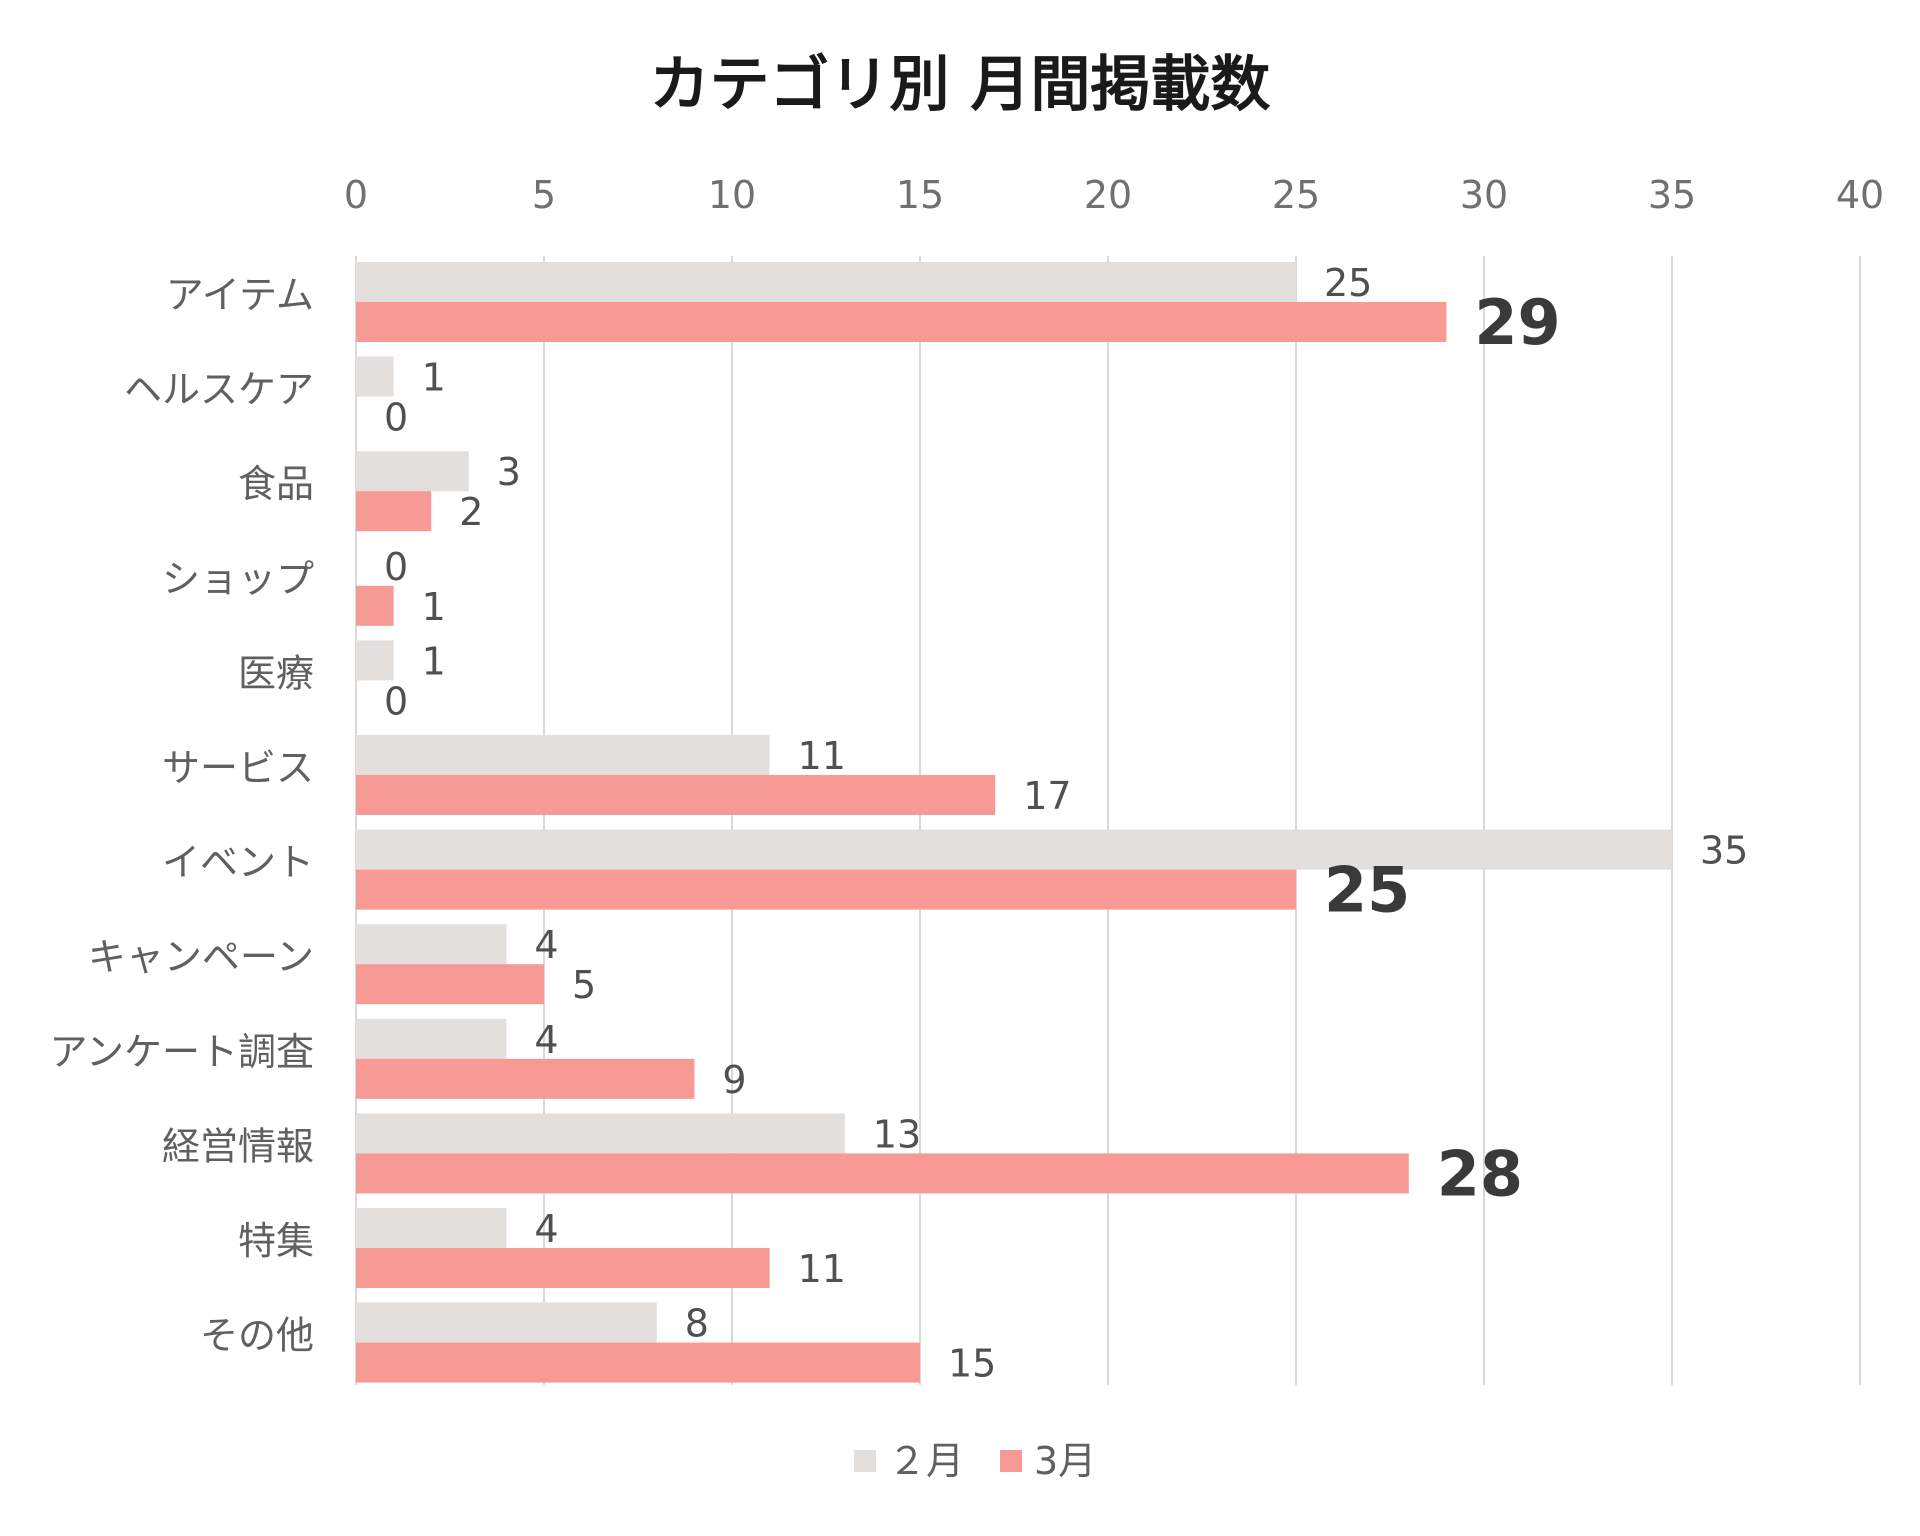 The width and height of the screenshot is (1920, 1536). Describe the element at coordinates (920, 195) in the screenshot. I see `x-tick-label: 15` at that location.